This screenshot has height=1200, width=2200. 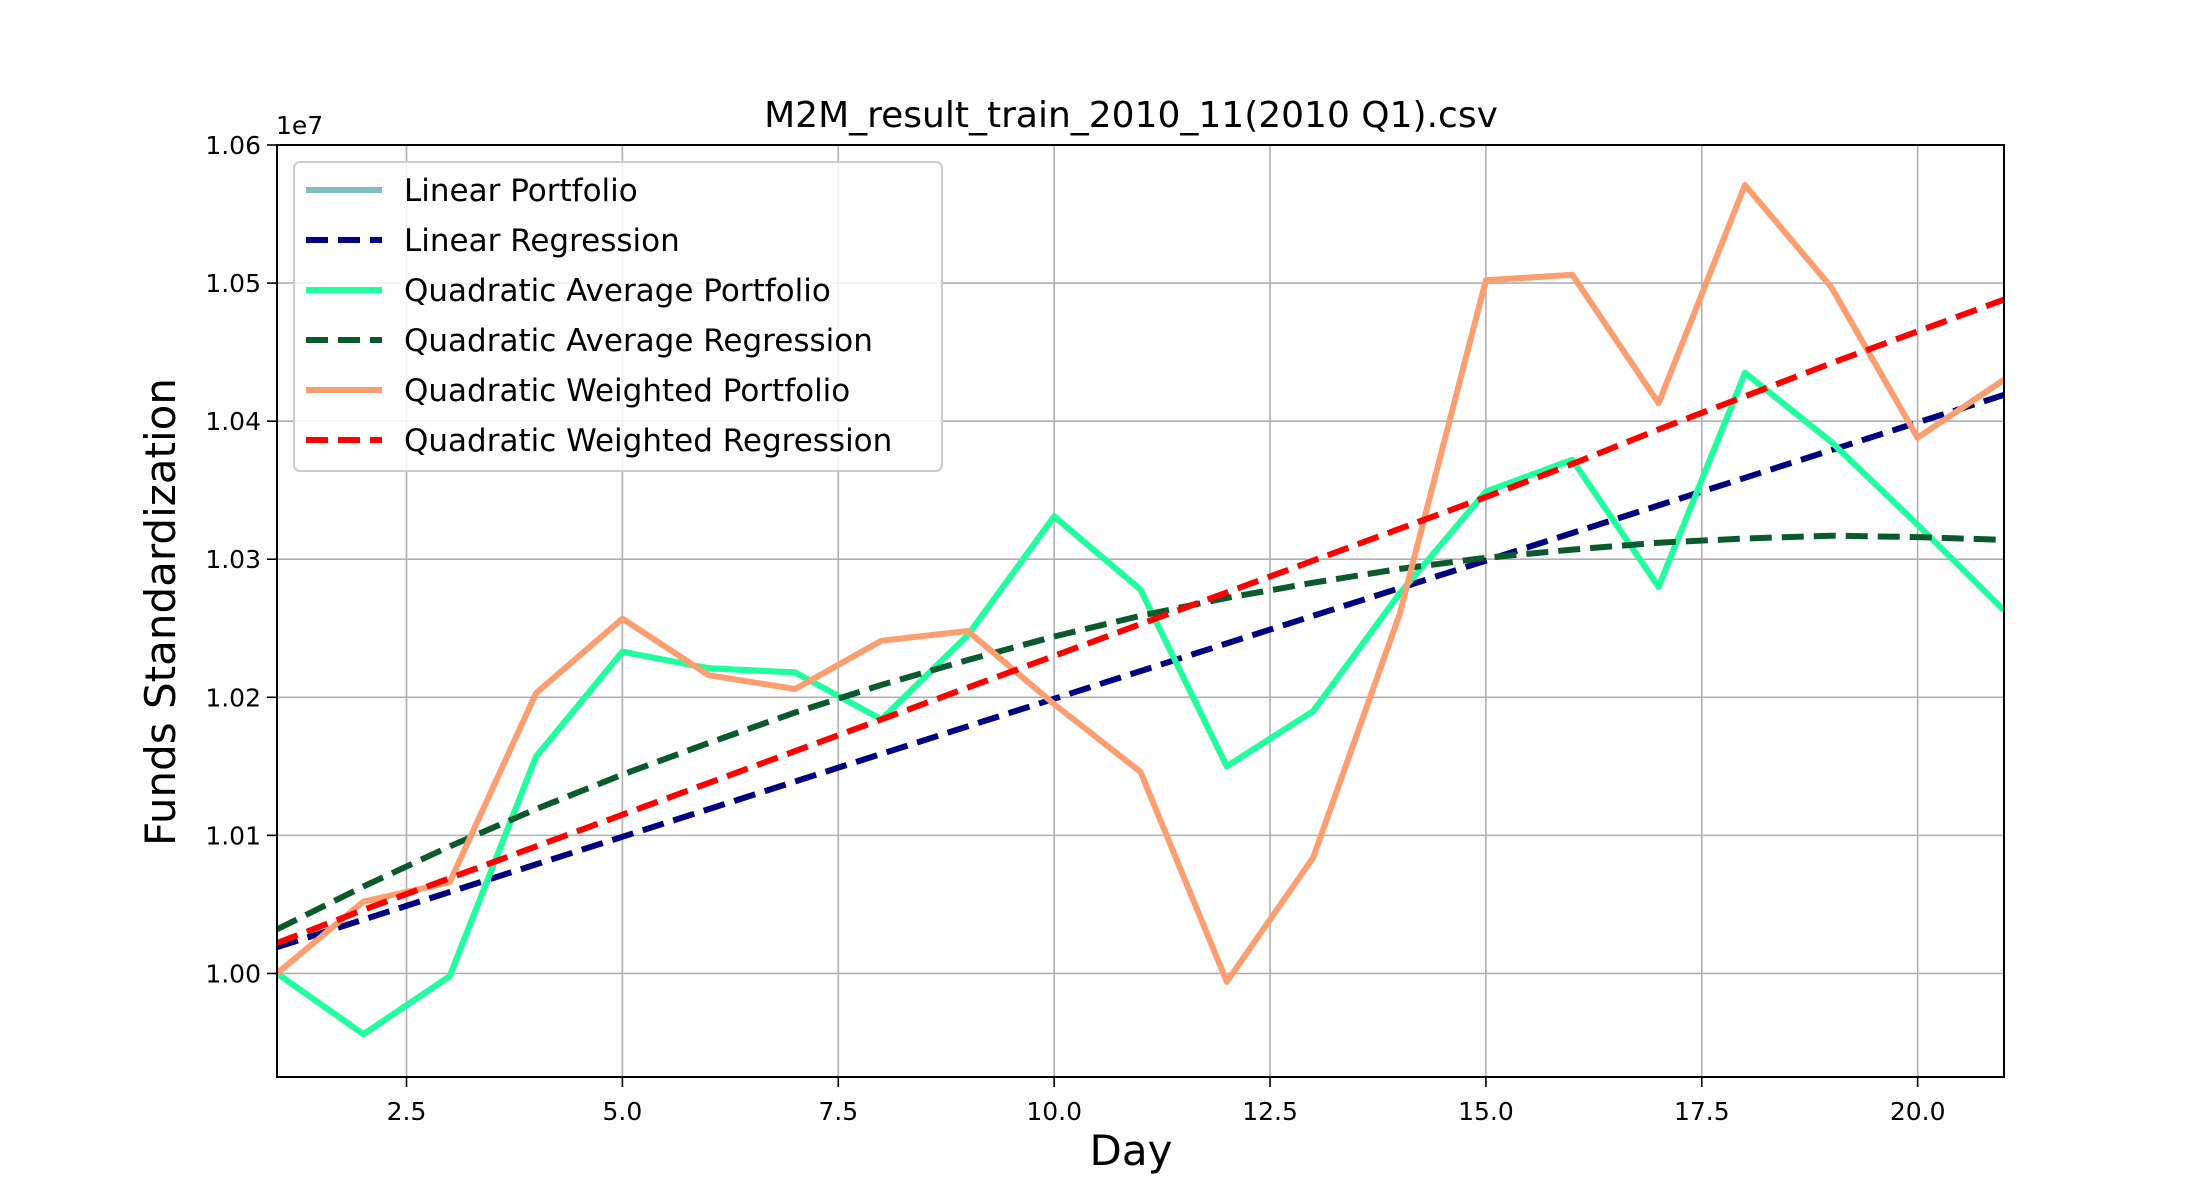 I want to click on x-axis-title: Day, so click(x=1131, y=1150).